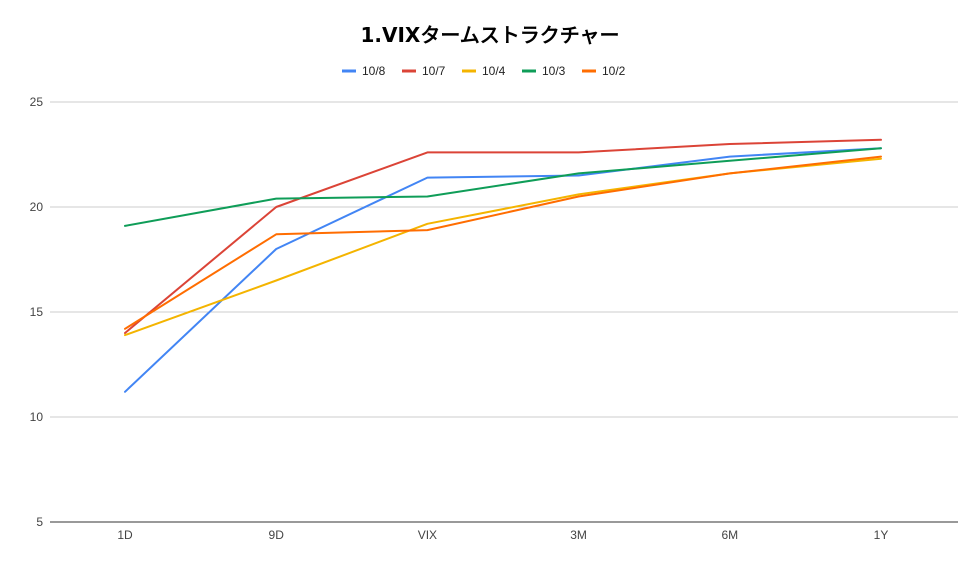 The height and width of the screenshot is (561, 980). What do you see at coordinates (494, 71) in the screenshot?
I see `legend-label: 10/4` at bounding box center [494, 71].